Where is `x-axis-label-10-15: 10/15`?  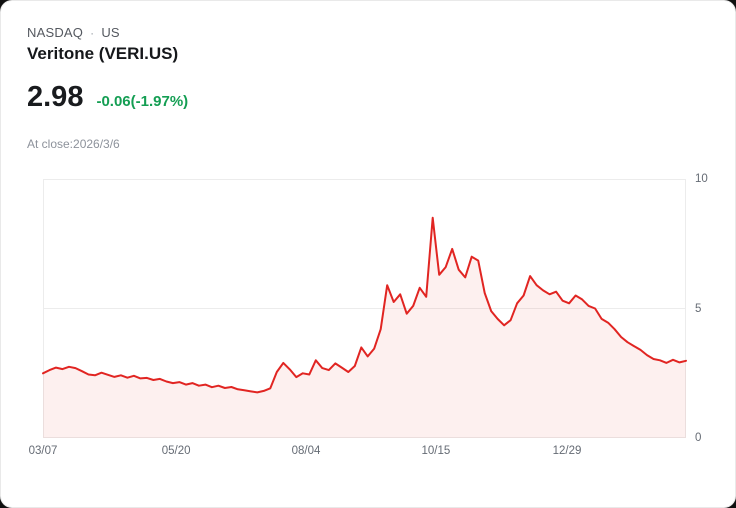
x-axis-label-10-15: 10/15 is located at coordinates (436, 451).